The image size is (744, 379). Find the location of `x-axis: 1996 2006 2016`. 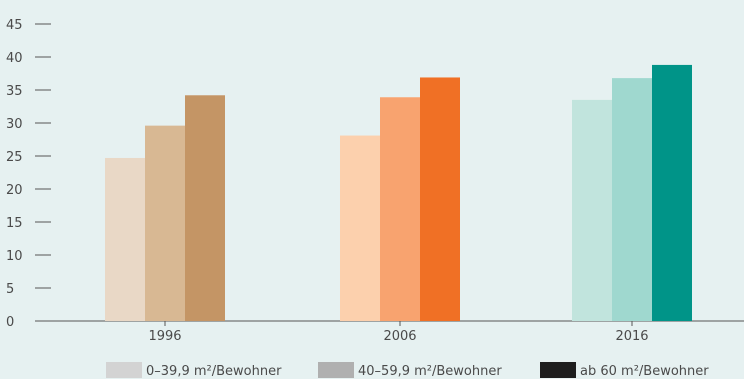

x-axis: 1996 2006 2016 is located at coordinates (398, 332).